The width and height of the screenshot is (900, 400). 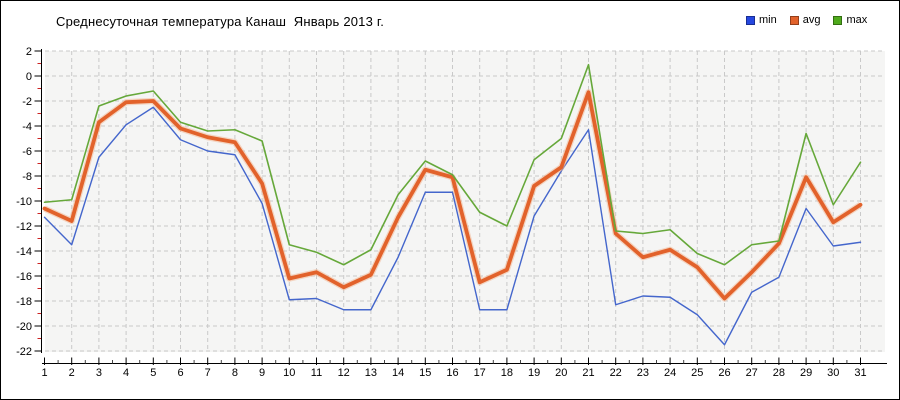 What do you see at coordinates (29, 77) in the screenshot?
I see `svg-text: 0` at bounding box center [29, 77].